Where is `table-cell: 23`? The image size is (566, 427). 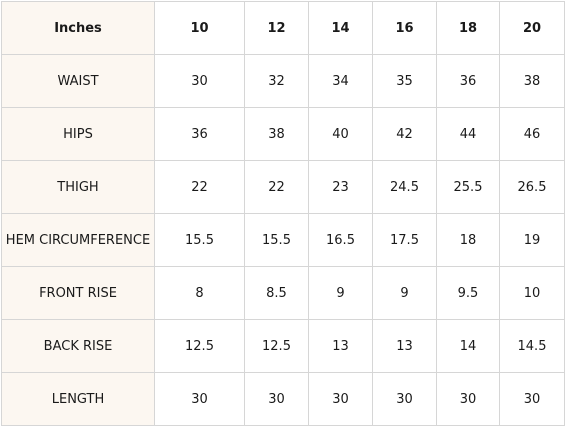
table-cell: 23 is located at coordinates (340, 187).